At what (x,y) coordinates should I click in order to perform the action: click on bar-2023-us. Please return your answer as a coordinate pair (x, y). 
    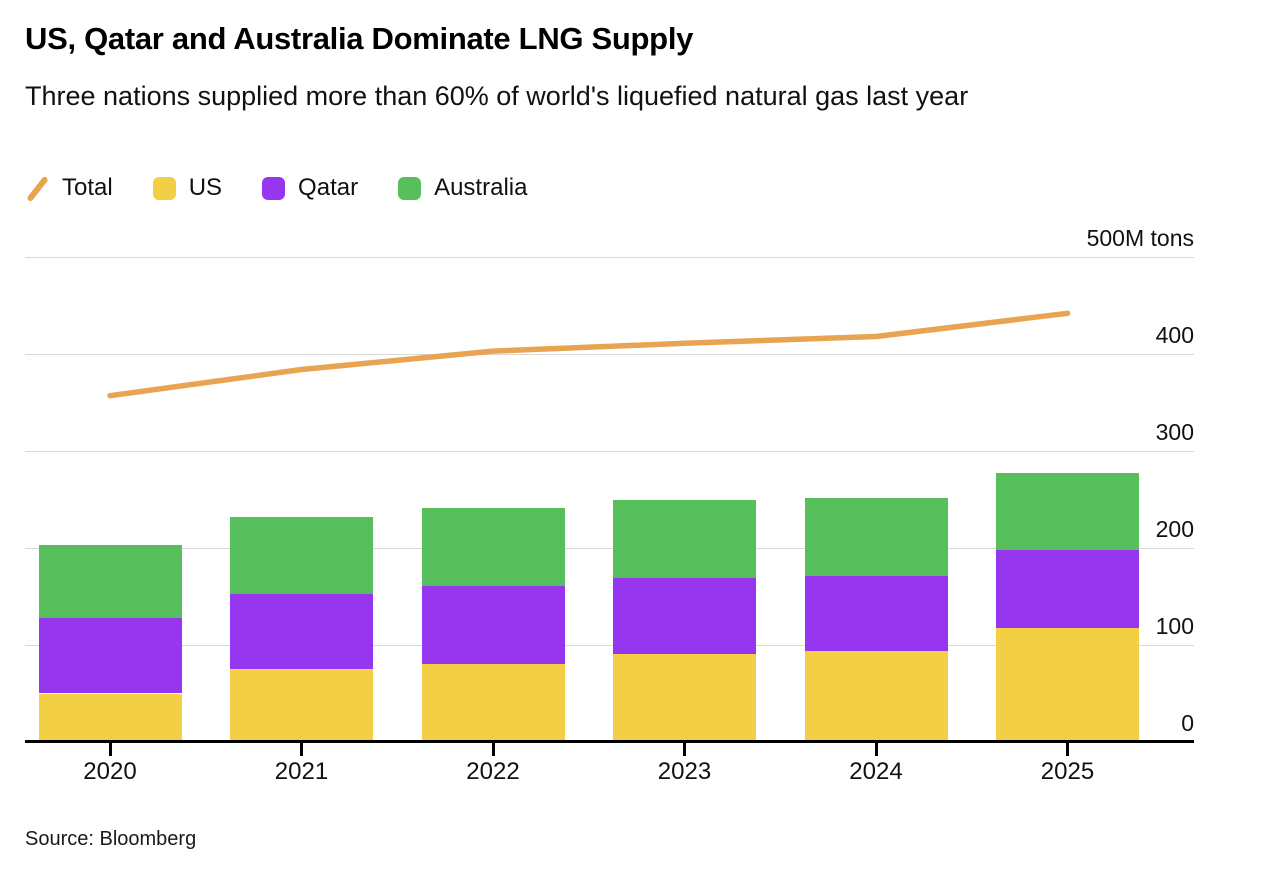
    Looking at the image, I should click on (684, 697).